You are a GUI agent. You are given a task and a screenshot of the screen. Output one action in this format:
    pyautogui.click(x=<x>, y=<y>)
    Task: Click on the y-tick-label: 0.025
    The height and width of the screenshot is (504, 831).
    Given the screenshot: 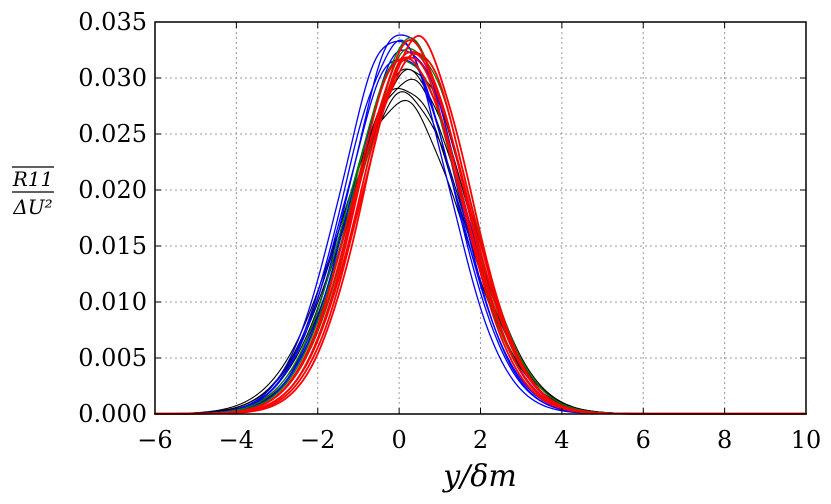 What is the action you would take?
    pyautogui.click(x=112, y=134)
    